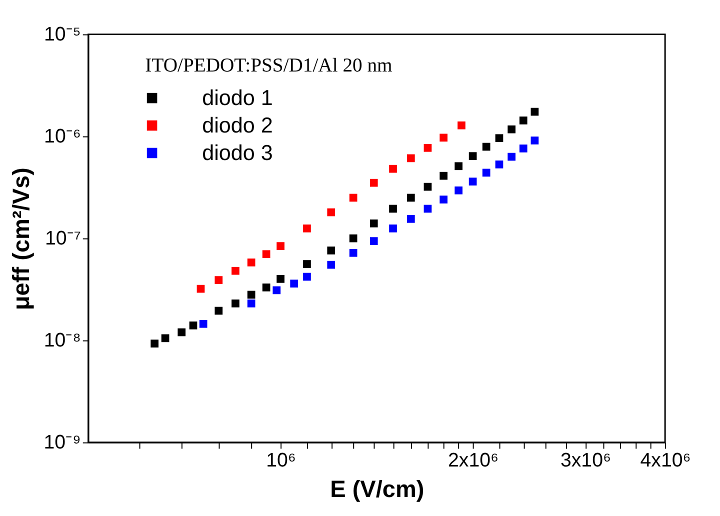 The width and height of the screenshot is (720, 516). What do you see at coordinates (237, 97) in the screenshot?
I see `legend-label: diodo 1` at bounding box center [237, 97].